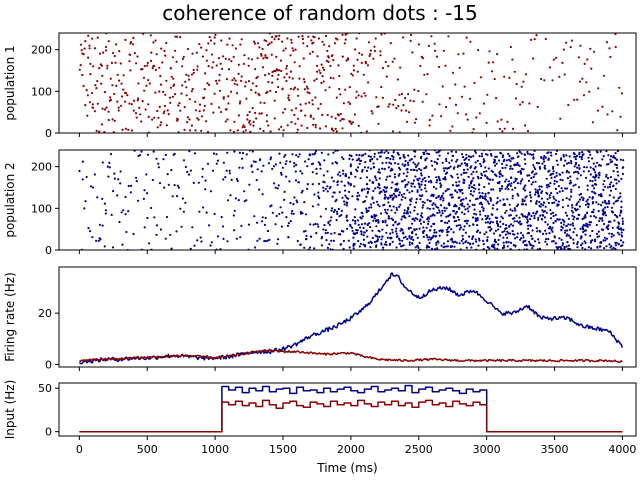 The height and width of the screenshot is (480, 640). I want to click on y-tick-label: 20, so click(45, 313).